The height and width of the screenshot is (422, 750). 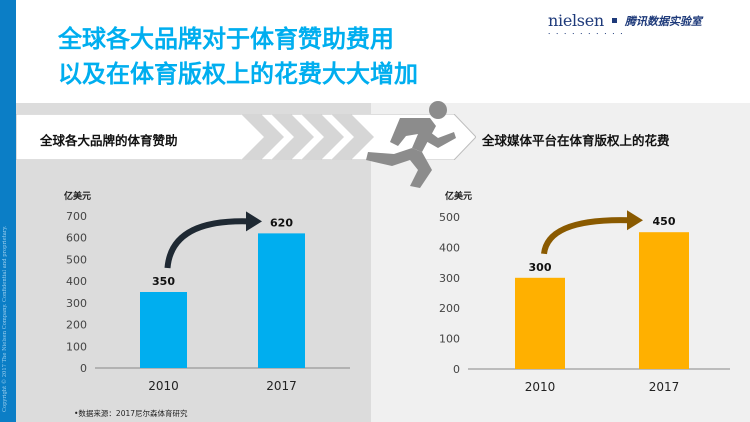 What do you see at coordinates (76, 346) in the screenshot?
I see `left-y-tick-label: 100` at bounding box center [76, 346].